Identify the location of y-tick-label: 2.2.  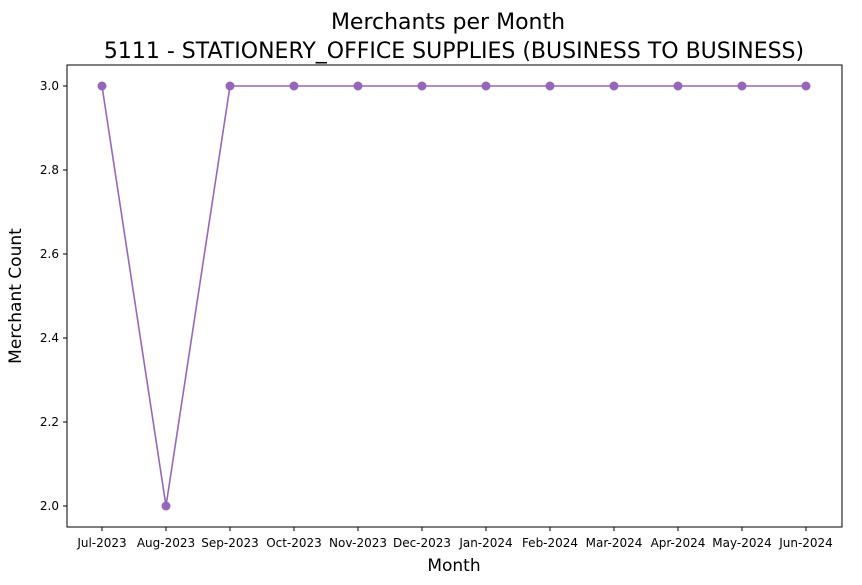
(49, 422).